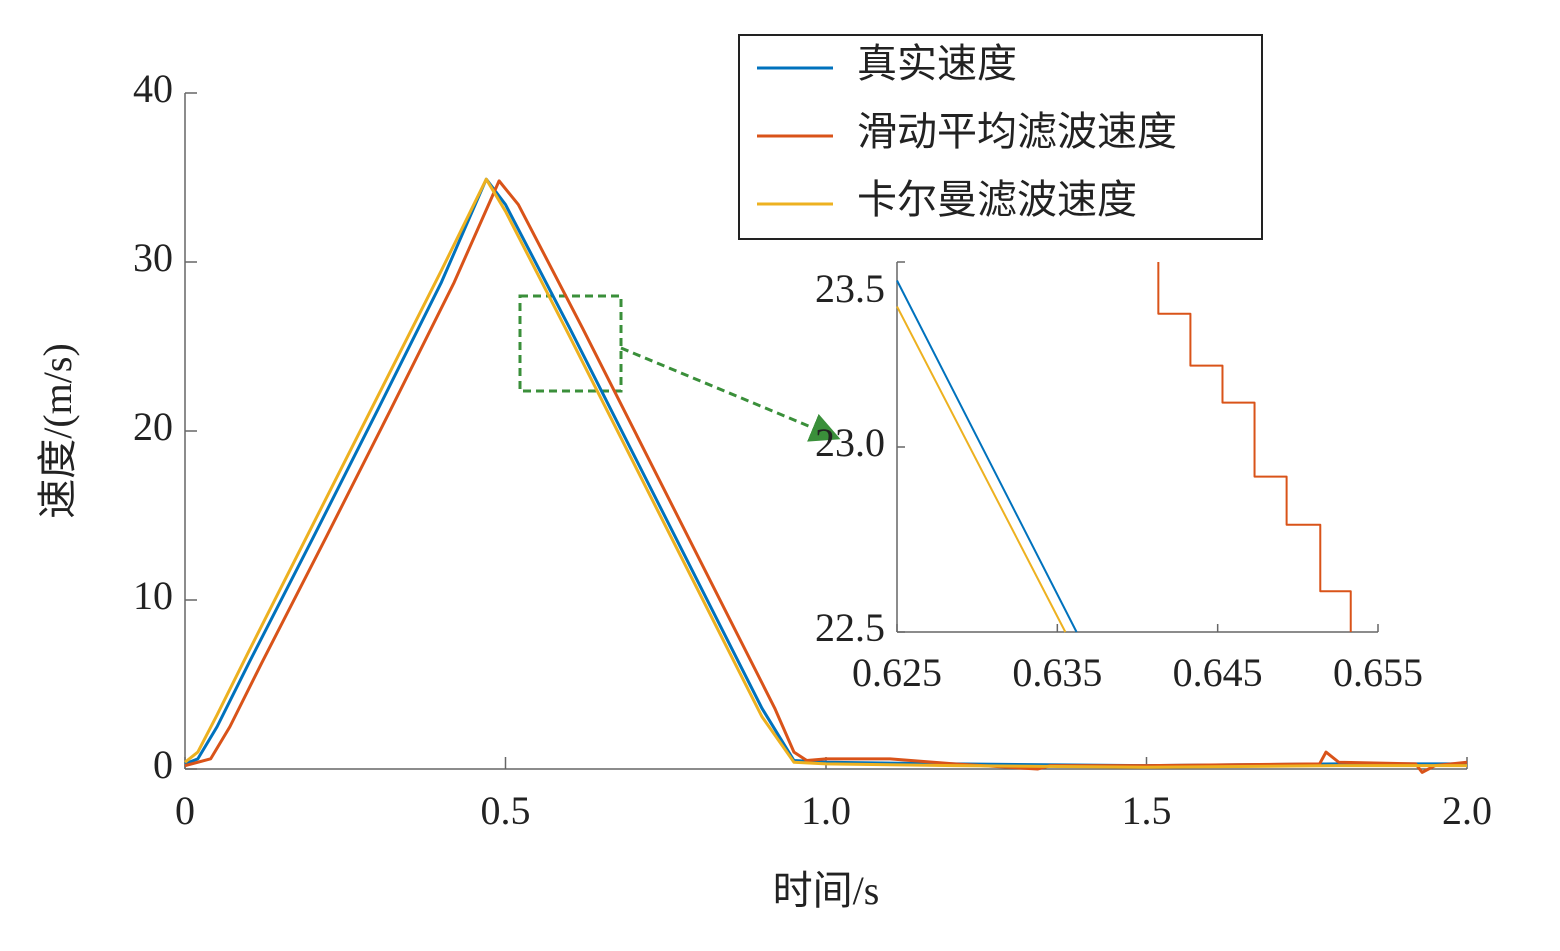 Image resolution: width=1560 pixels, height=951 pixels. What do you see at coordinates (850, 288) in the screenshot?
I see `y-tick-label: 23.5` at bounding box center [850, 288].